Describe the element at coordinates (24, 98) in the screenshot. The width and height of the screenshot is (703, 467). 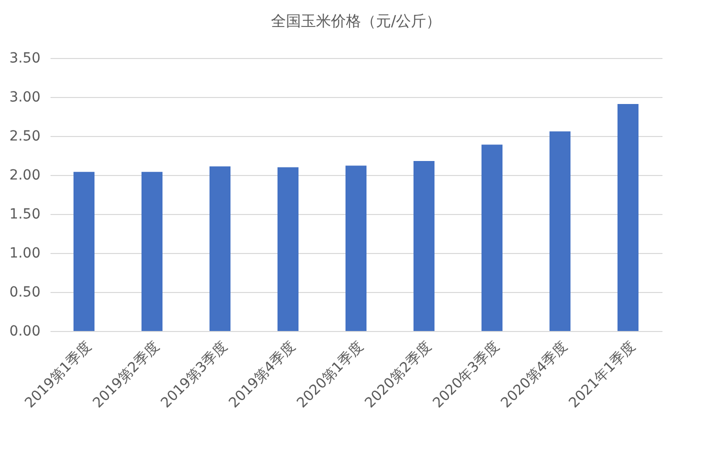
I see `y-tick-label: 3.00` at that location.